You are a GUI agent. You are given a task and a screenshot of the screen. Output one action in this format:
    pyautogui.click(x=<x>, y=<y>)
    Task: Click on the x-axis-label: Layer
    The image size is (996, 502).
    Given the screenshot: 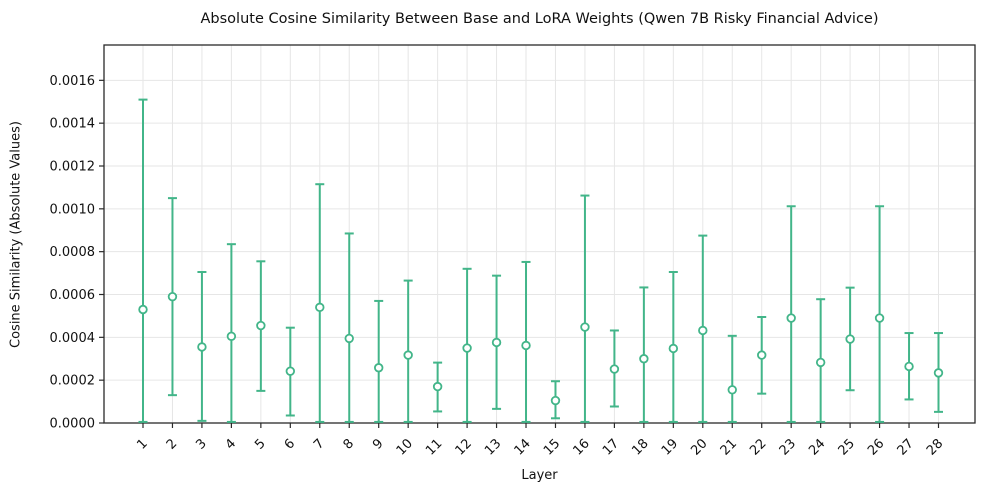 What is the action you would take?
    pyautogui.click(x=539, y=475)
    